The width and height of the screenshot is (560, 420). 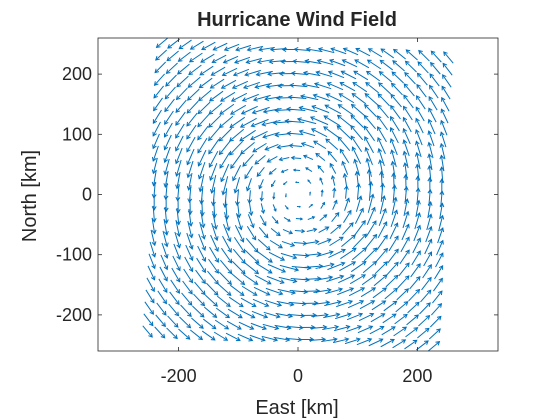 I want to click on y-tick-label: -100, so click(x=74, y=255).